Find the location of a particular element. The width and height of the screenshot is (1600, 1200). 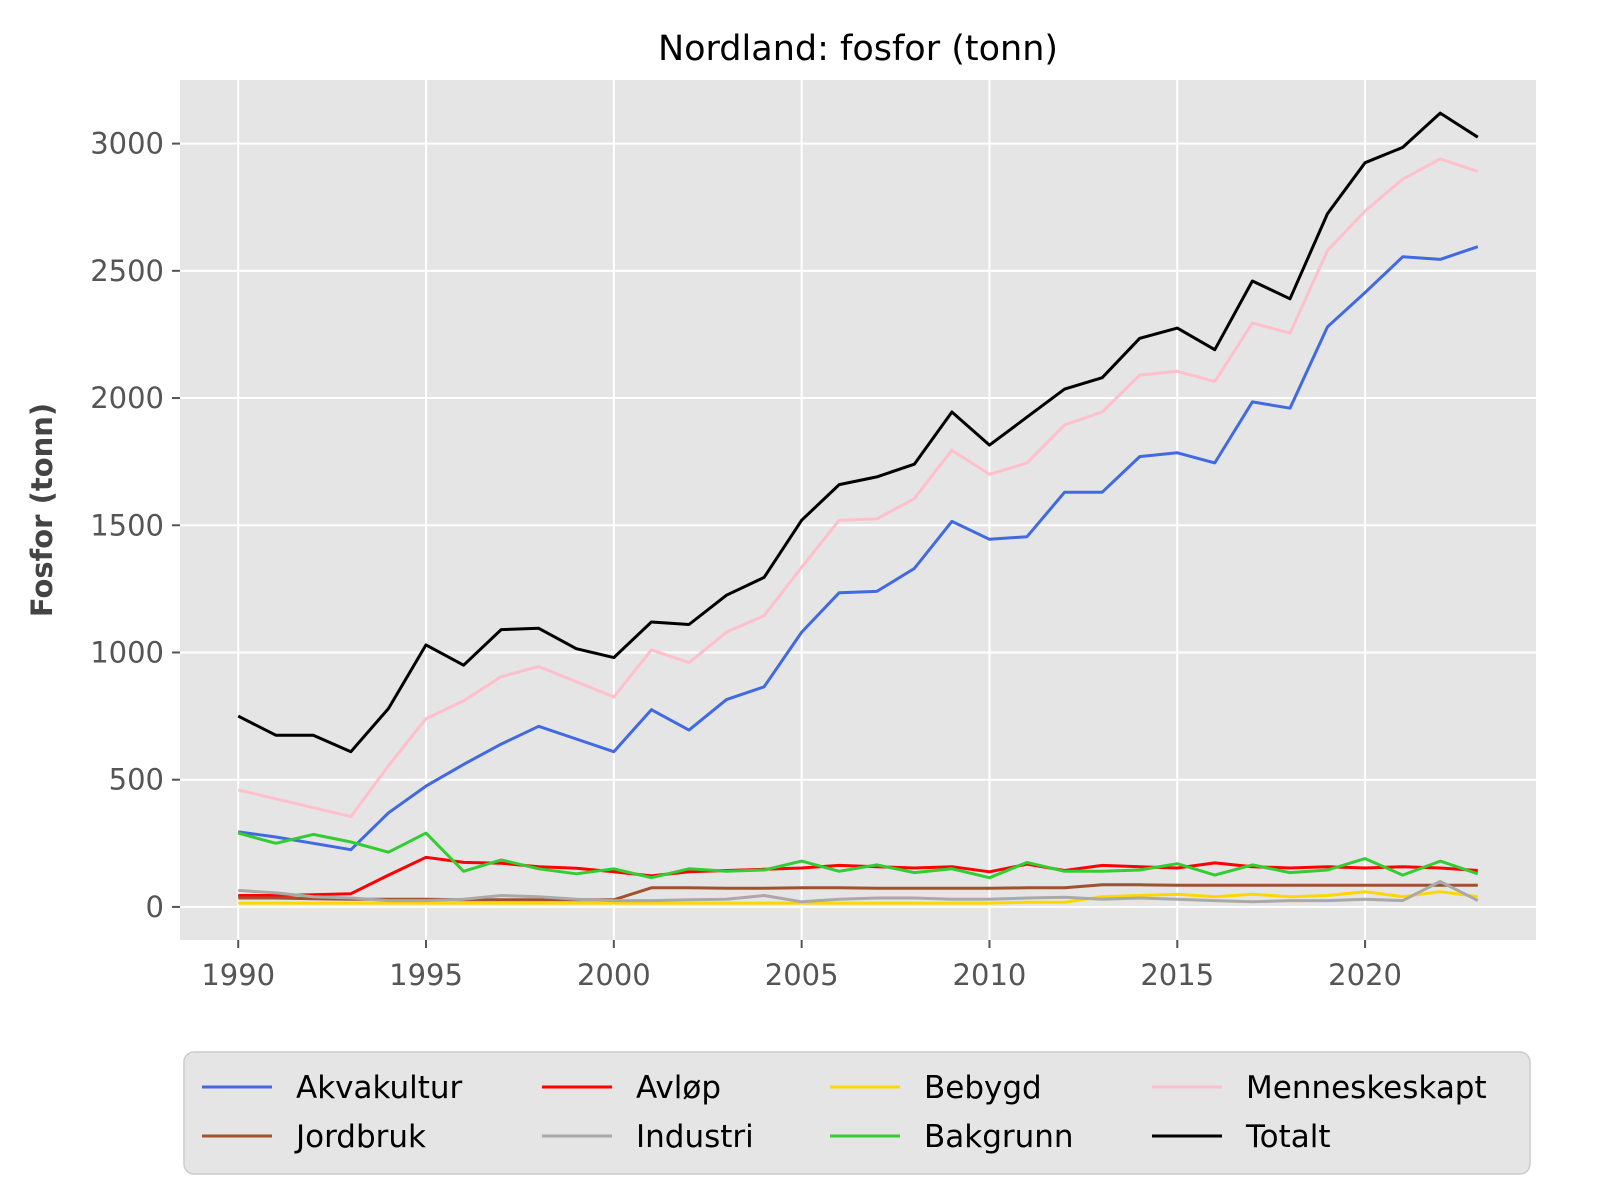

legend-box is located at coordinates (857, 1113).